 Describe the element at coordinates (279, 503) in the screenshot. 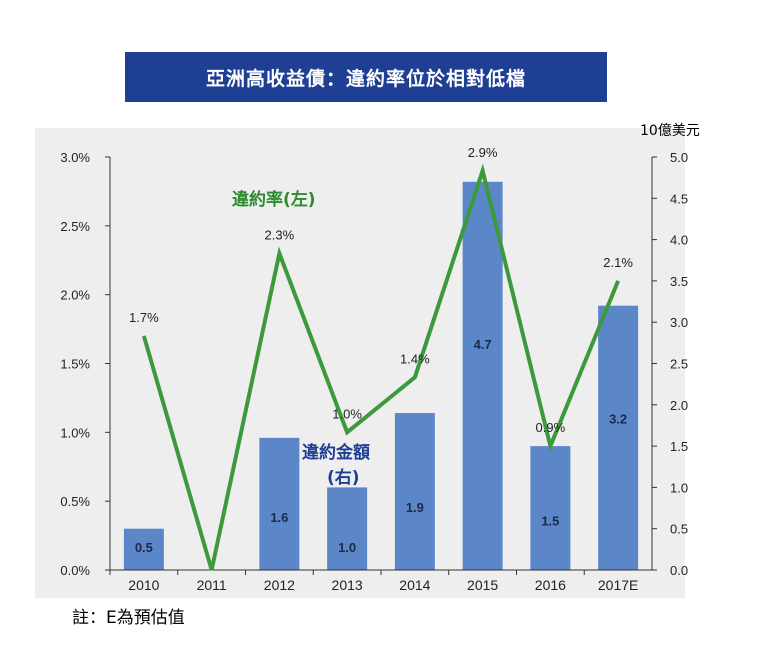

I see `bar-2012` at that location.